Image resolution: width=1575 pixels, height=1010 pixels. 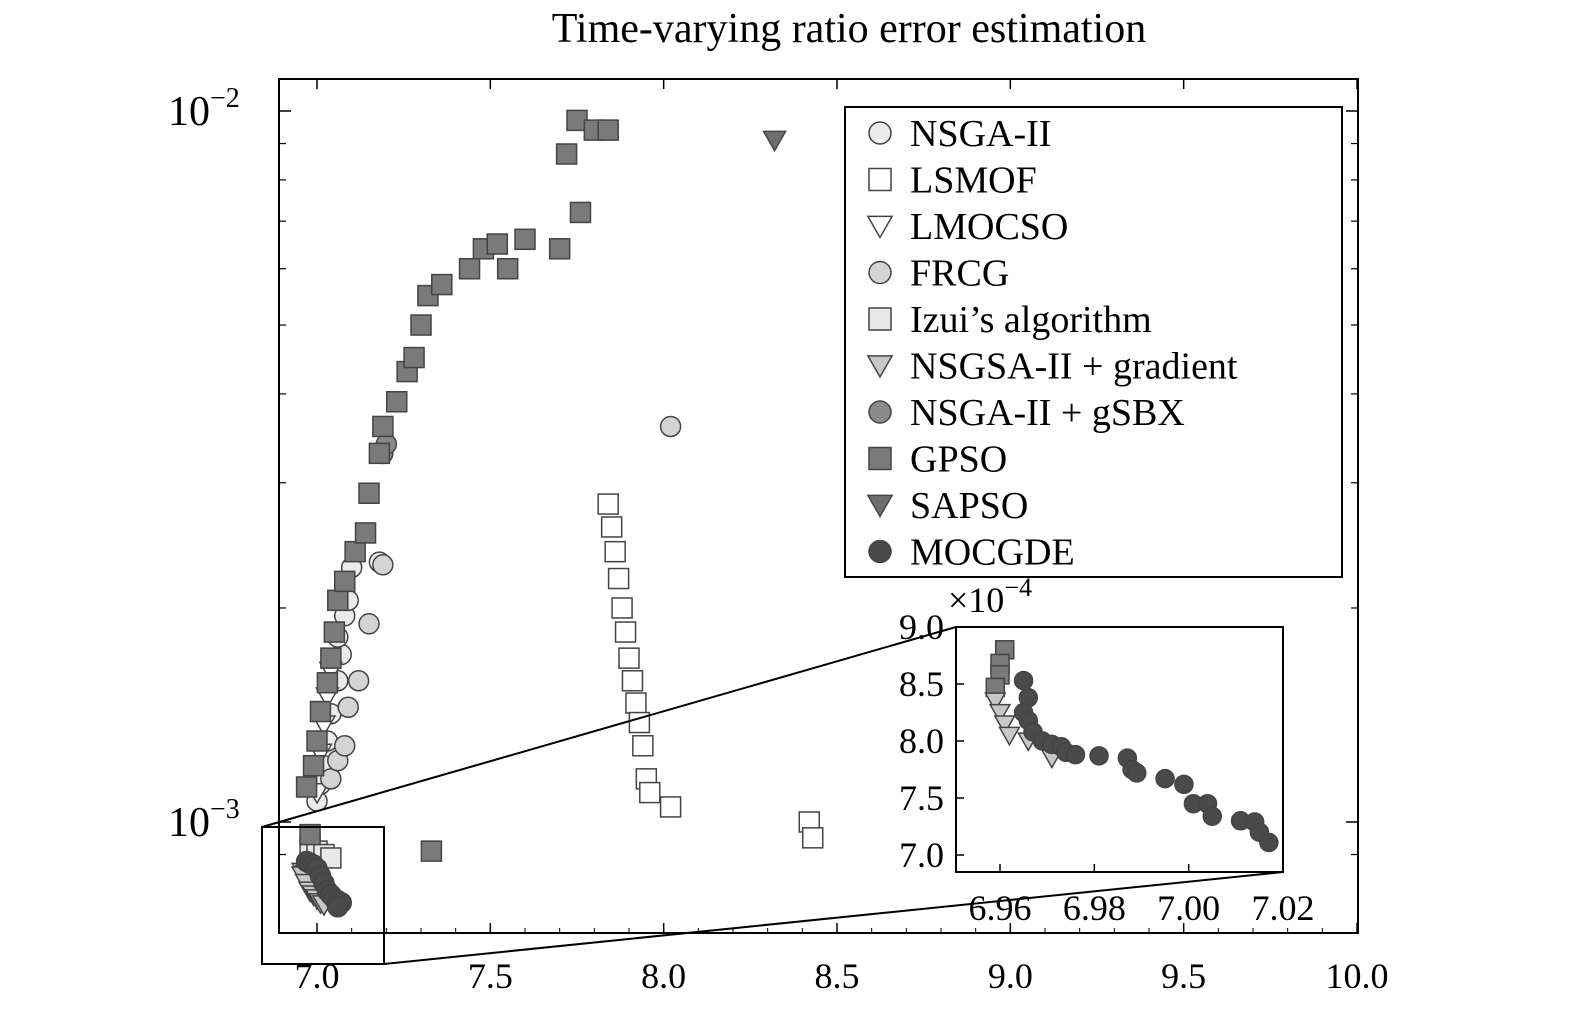 I want to click on y-tick-label: 10⁻², so click(x=204, y=109).